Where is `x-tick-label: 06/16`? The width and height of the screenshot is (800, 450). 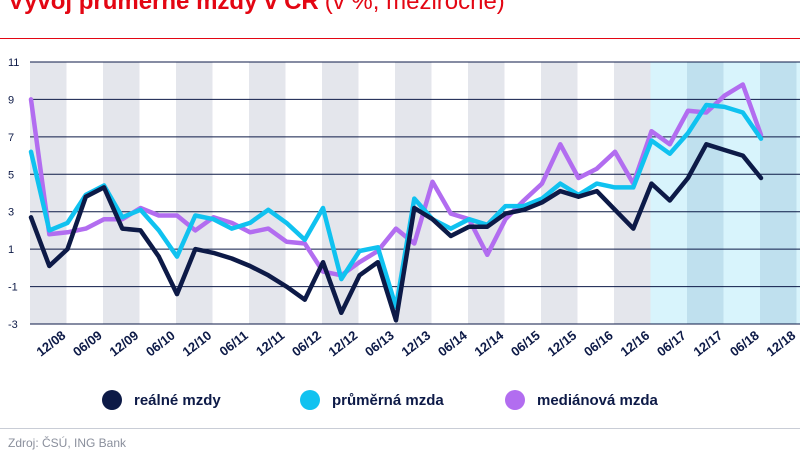 x-tick-label: 06/16 is located at coordinates (598, 344).